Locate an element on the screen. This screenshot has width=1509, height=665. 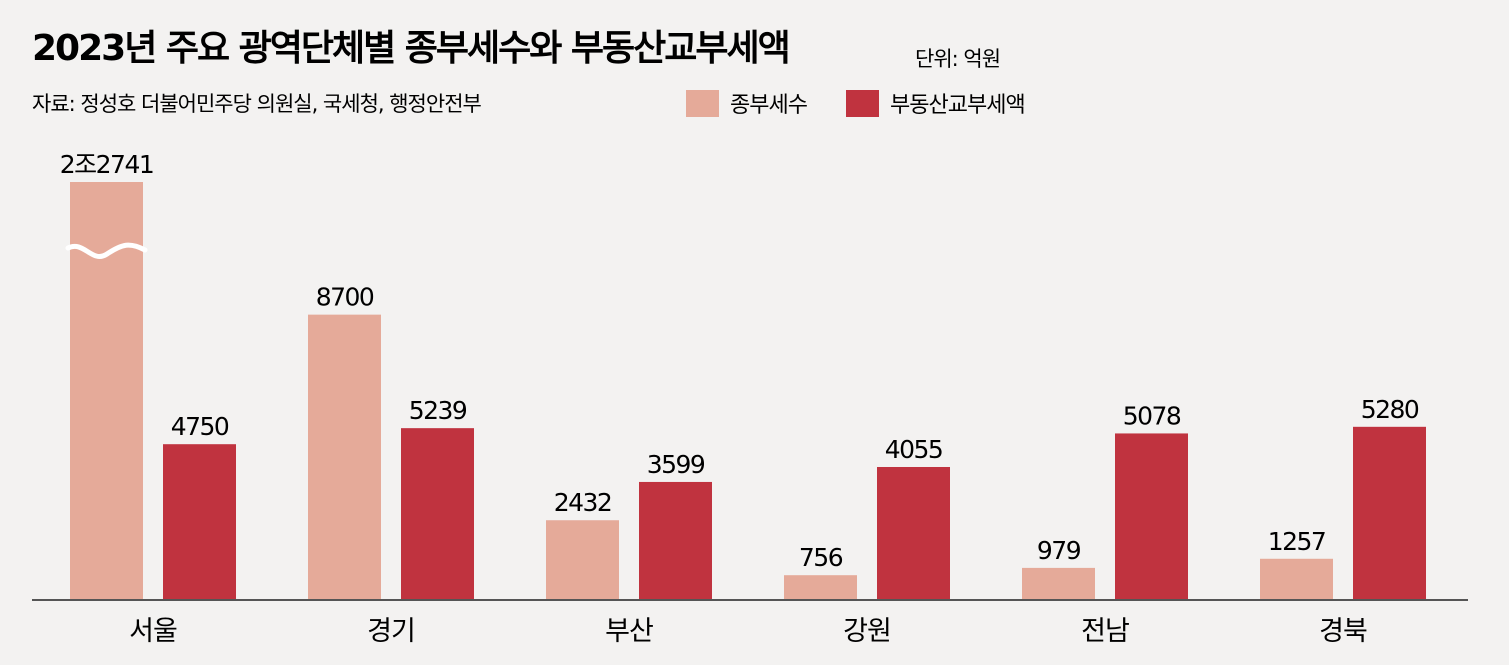
bar-서울-부동산교부세액 is located at coordinates (199, 522).